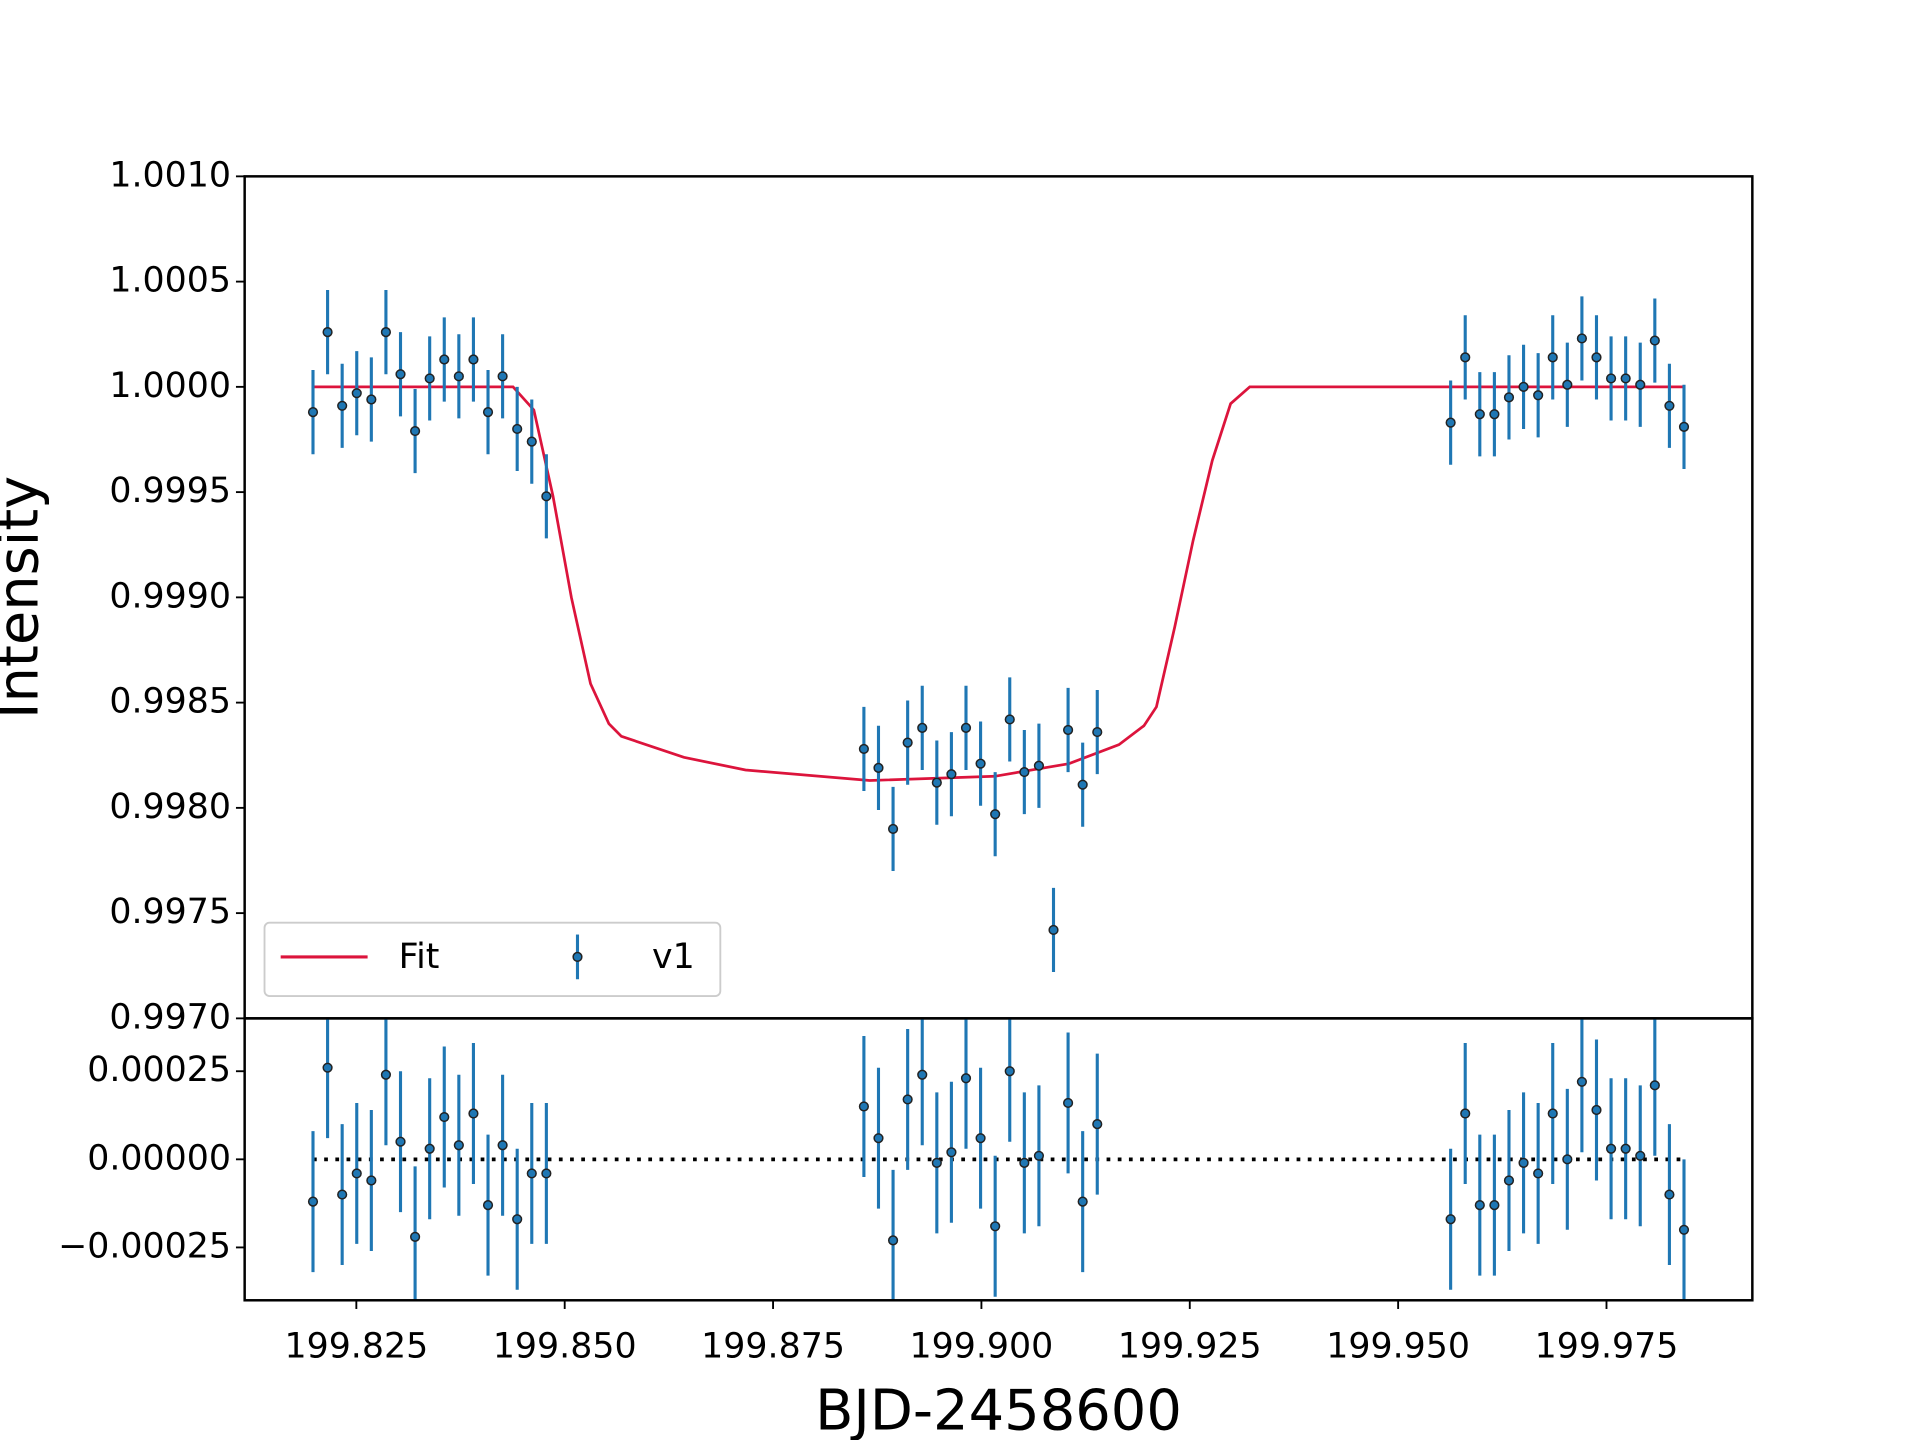 This screenshot has height=1440, width=1920. Describe the element at coordinates (170, 702) in the screenshot. I see `y-tick-label: 0.9985` at that location.